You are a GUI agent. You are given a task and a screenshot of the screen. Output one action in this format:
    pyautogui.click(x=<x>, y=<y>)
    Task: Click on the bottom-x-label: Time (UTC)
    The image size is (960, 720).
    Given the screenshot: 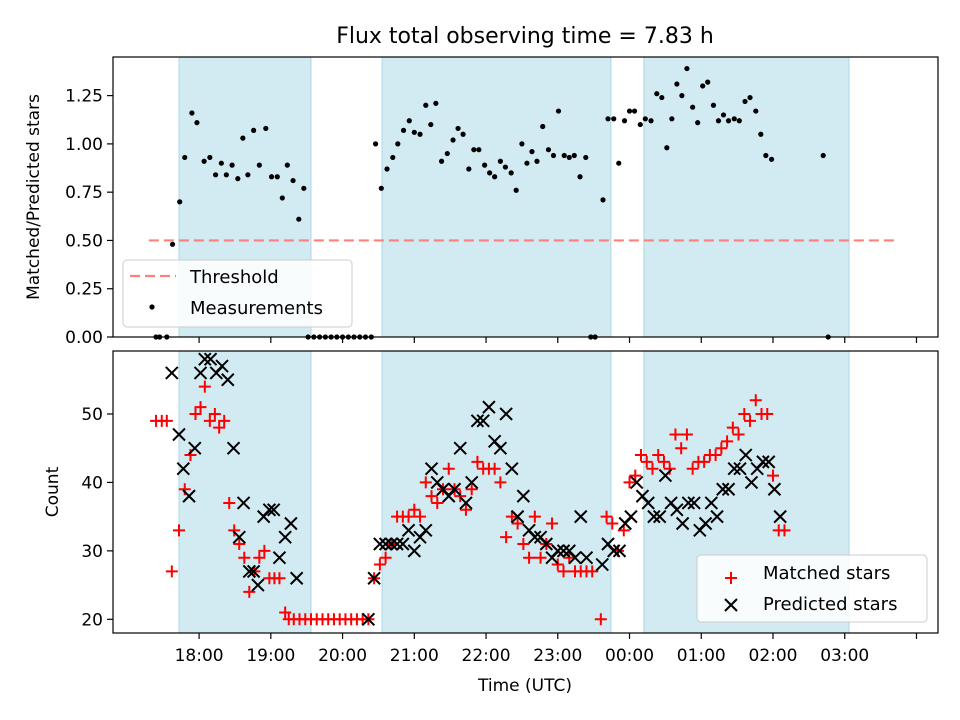 What is the action you would take?
    pyautogui.click(x=524, y=686)
    